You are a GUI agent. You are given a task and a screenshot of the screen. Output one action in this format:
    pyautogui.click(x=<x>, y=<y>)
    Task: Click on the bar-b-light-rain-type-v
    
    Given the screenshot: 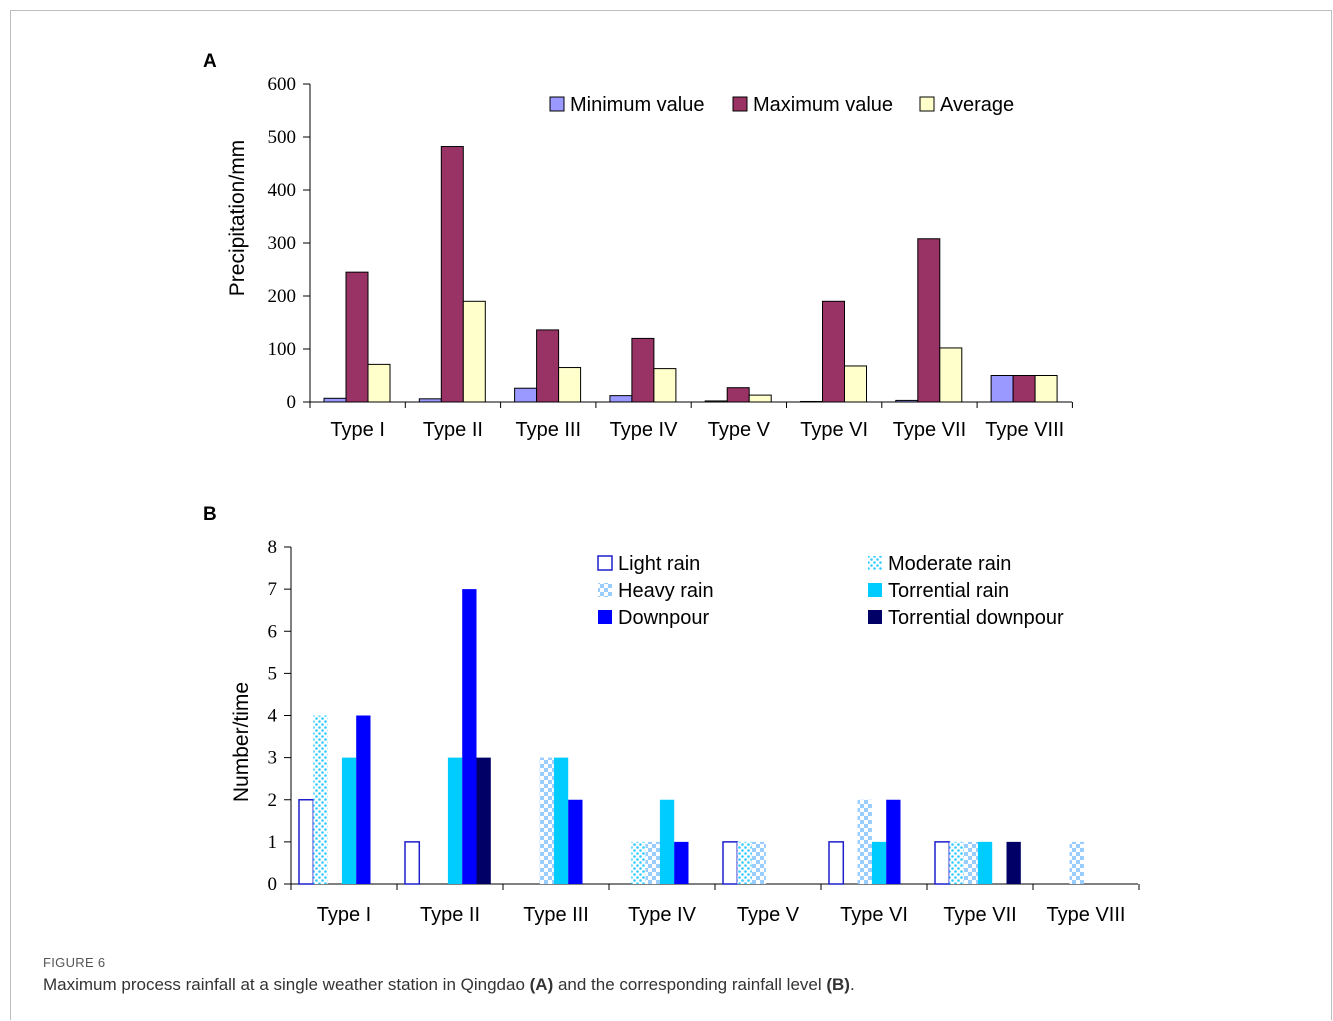 What is the action you would take?
    pyautogui.click(x=730, y=863)
    